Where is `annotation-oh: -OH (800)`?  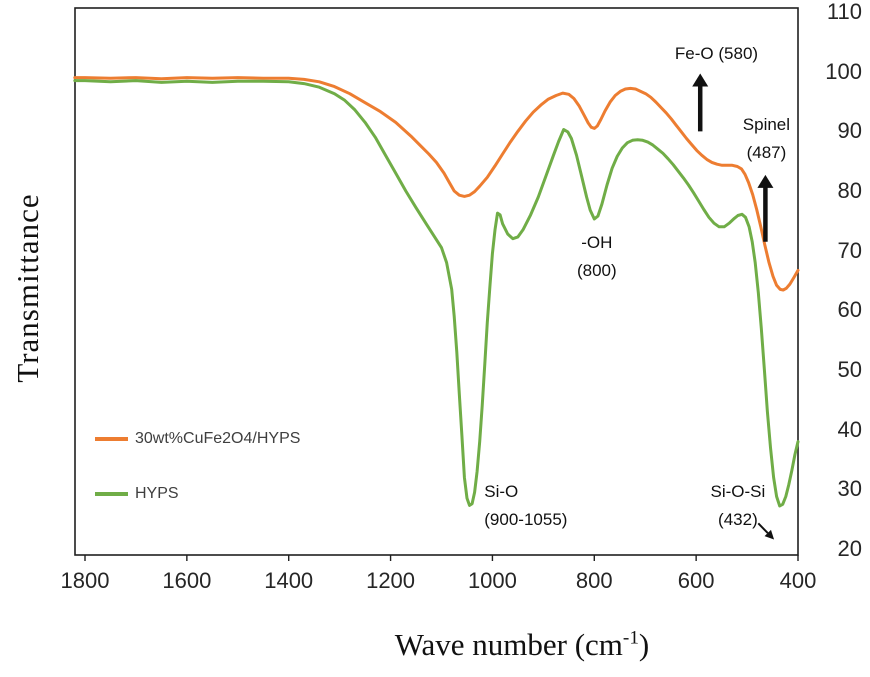
annotation-oh: -OH (800) is located at coordinates (597, 257).